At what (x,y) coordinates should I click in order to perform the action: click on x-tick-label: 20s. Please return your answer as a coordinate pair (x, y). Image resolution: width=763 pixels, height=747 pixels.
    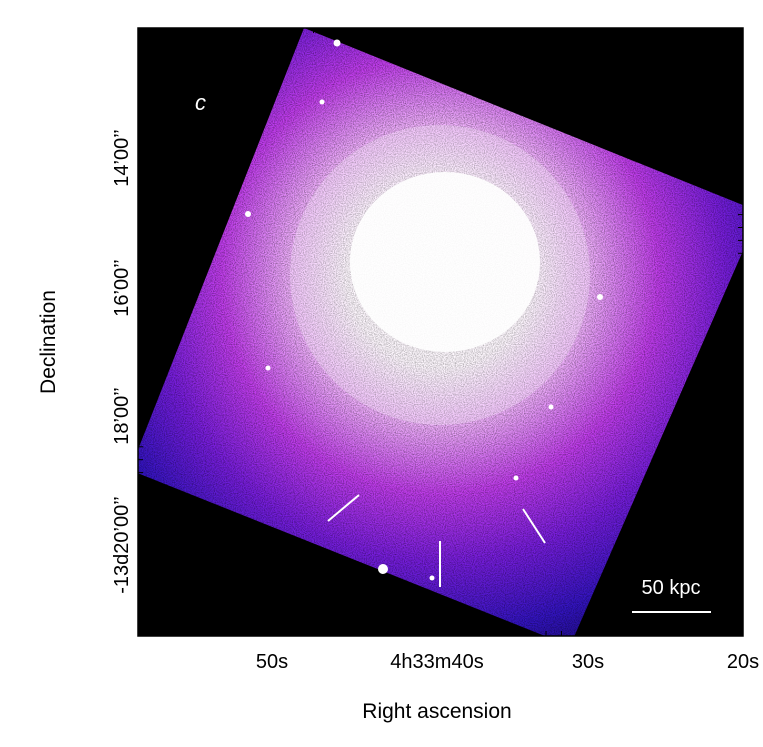
    Looking at the image, I should click on (743, 662).